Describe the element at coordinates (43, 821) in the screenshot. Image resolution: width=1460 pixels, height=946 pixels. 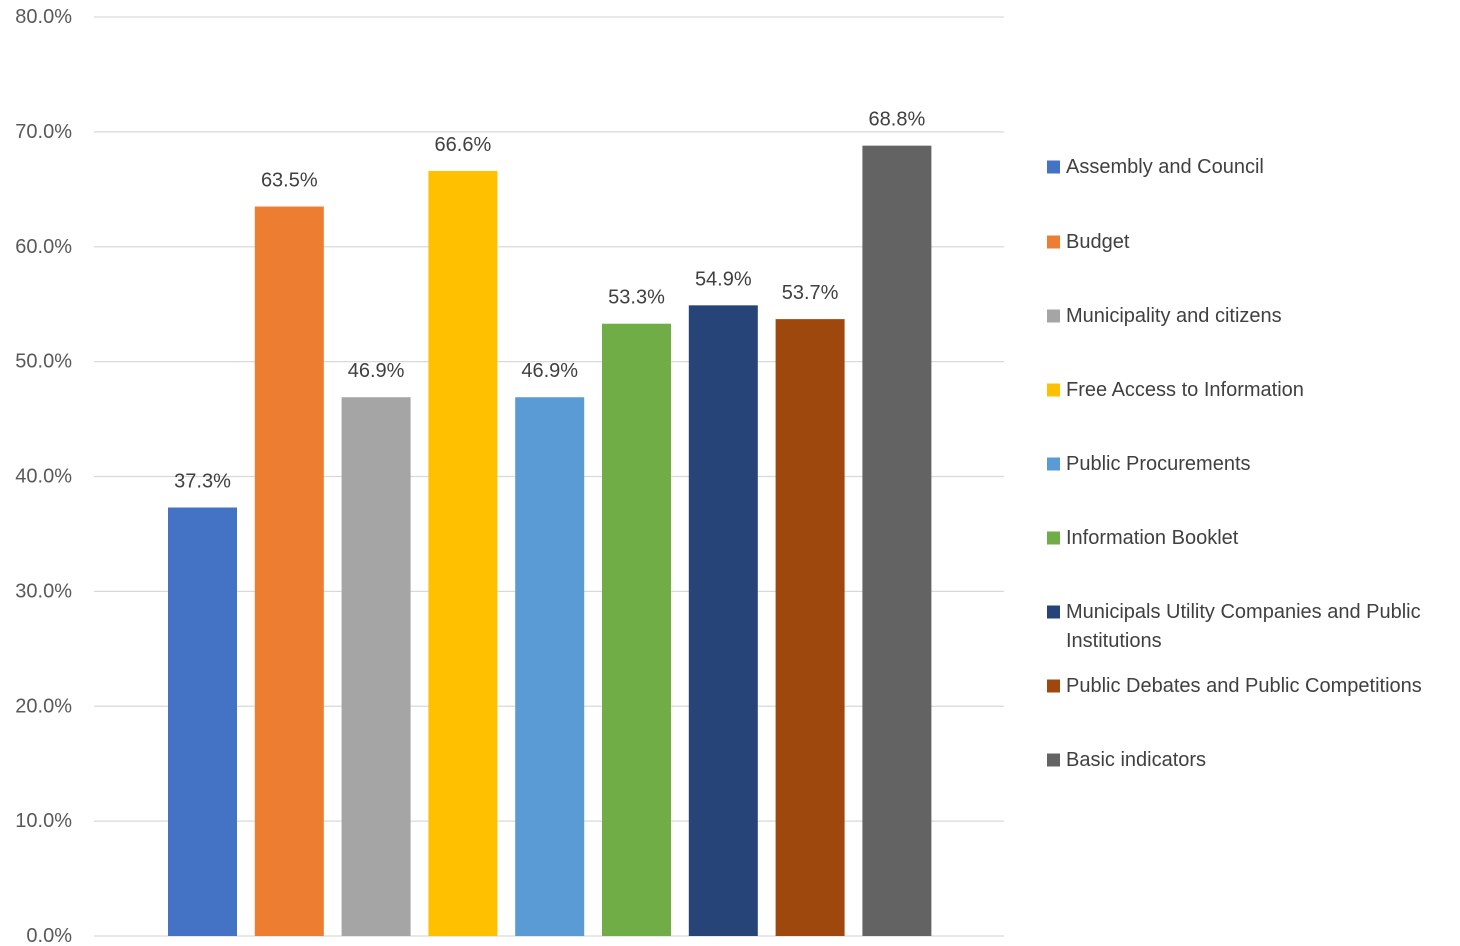
I see `y-tick-label: 10.0%` at that location.